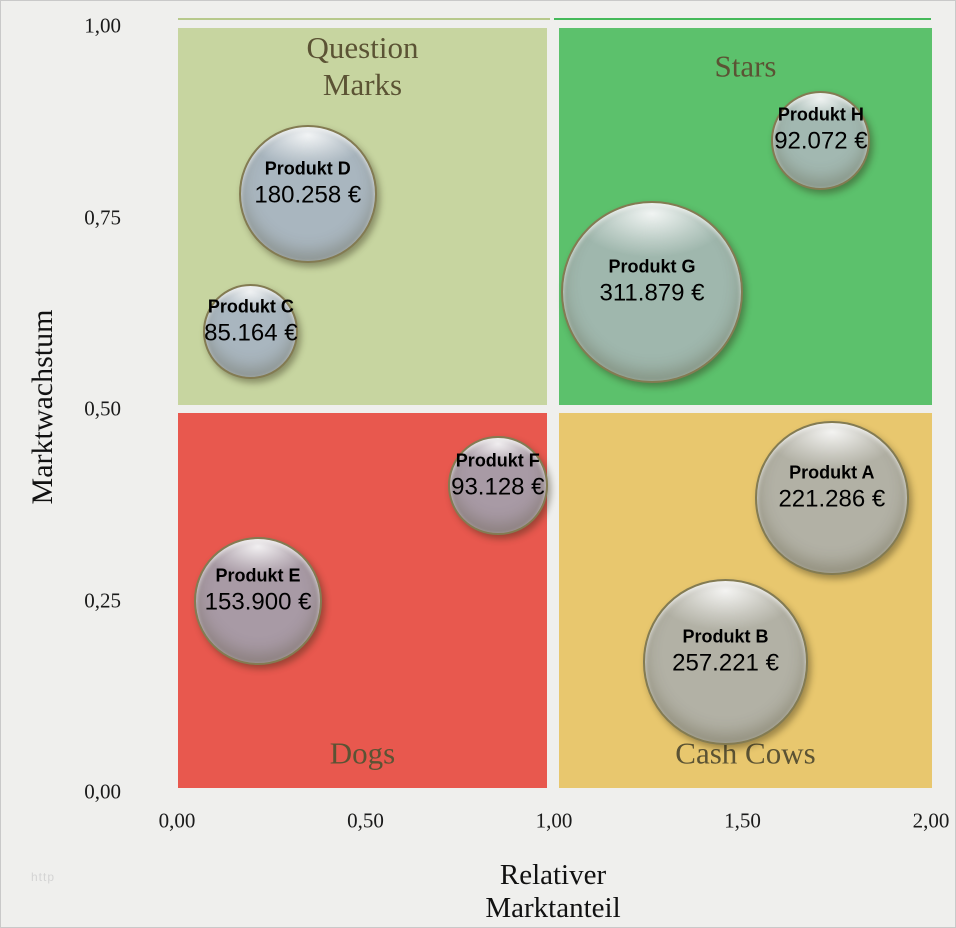  I want to click on bubble-produkt-a, so click(832, 498).